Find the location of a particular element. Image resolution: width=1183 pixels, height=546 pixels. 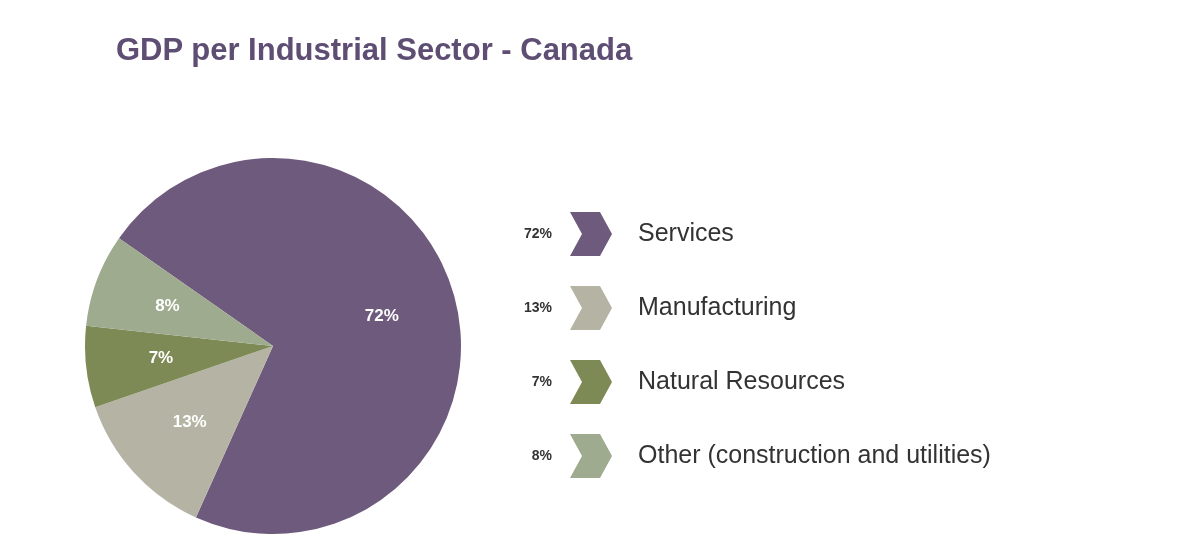

chart-title: GDP per Industrial Sector - Canada is located at coordinates (374, 49).